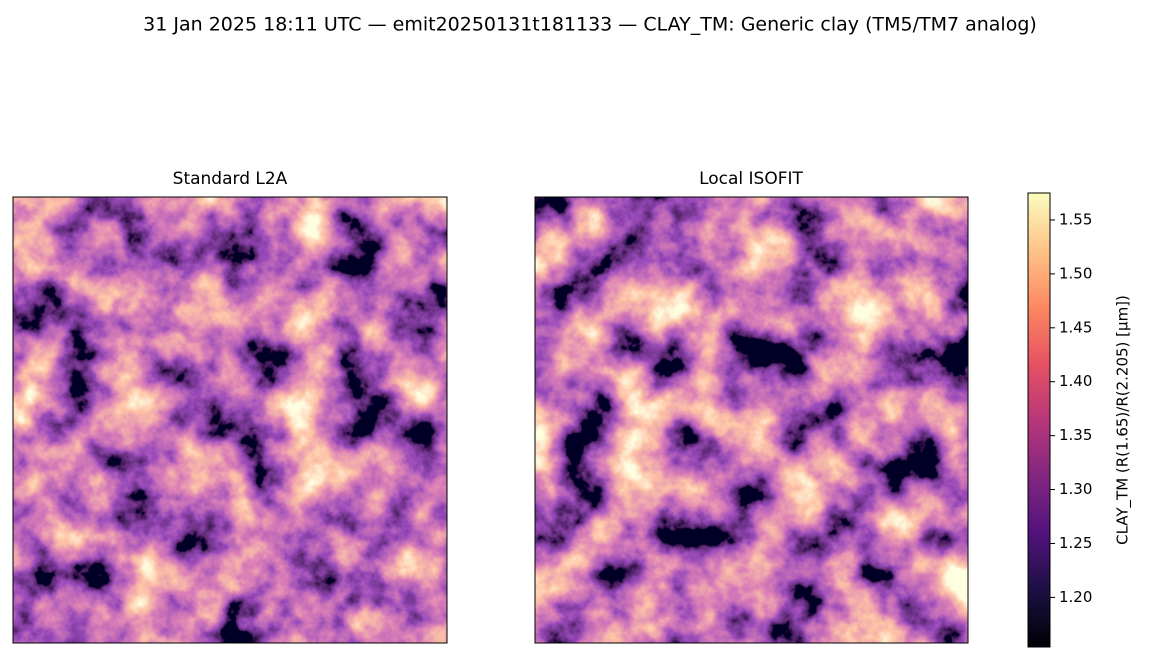 The image size is (1154, 661). I want to click on colorbar-label: CLAY_TM (R(1.65)/R(2.205) [μm]), so click(1123, 420).